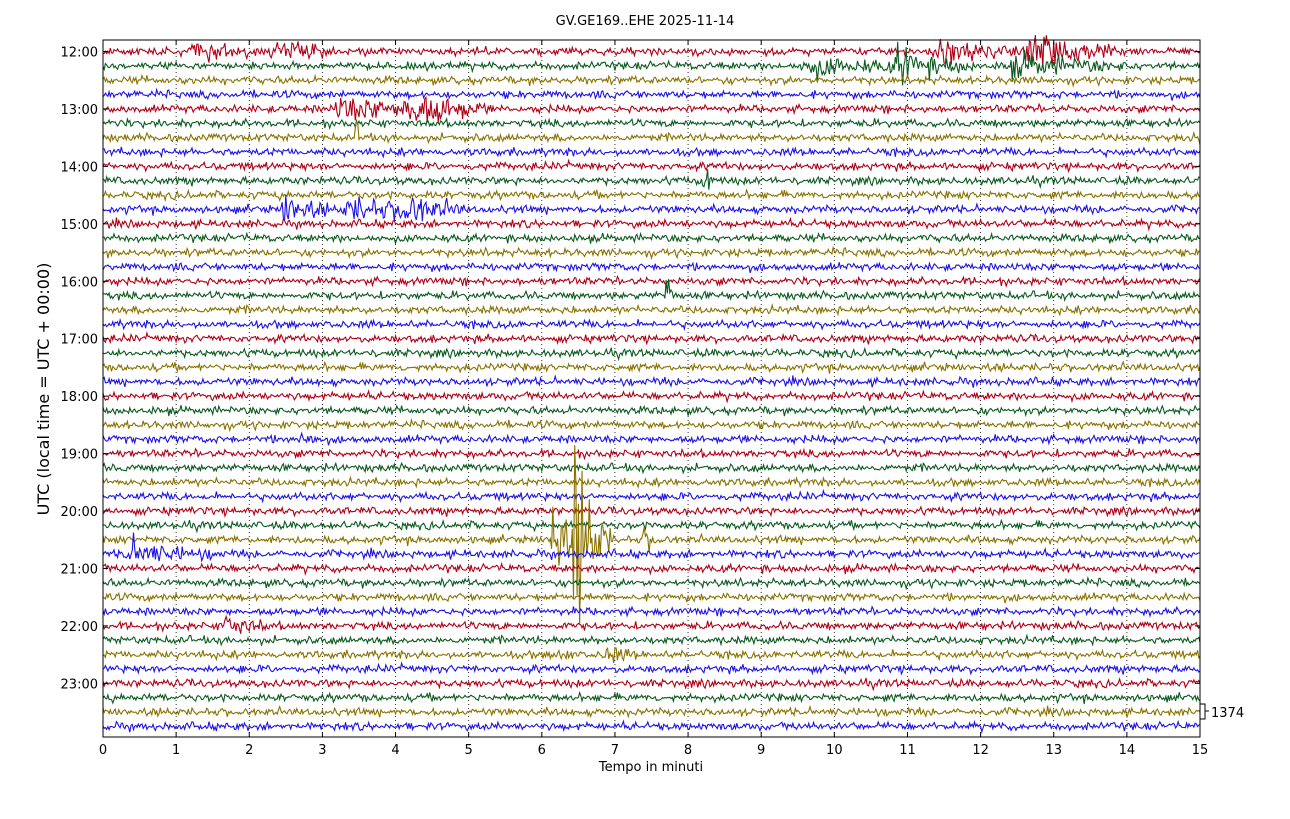  What do you see at coordinates (79, 110) in the screenshot?
I see `hour-label: 13:00` at bounding box center [79, 110].